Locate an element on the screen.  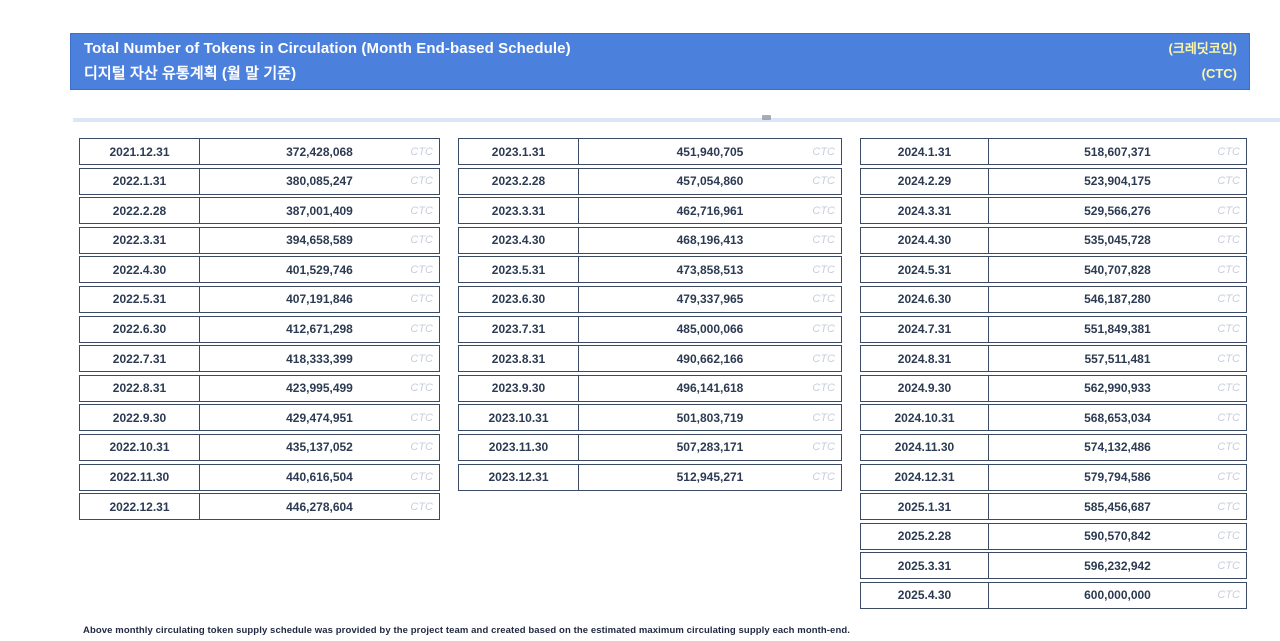
value-cell: 485,000,066 CTC is located at coordinates (710, 329).